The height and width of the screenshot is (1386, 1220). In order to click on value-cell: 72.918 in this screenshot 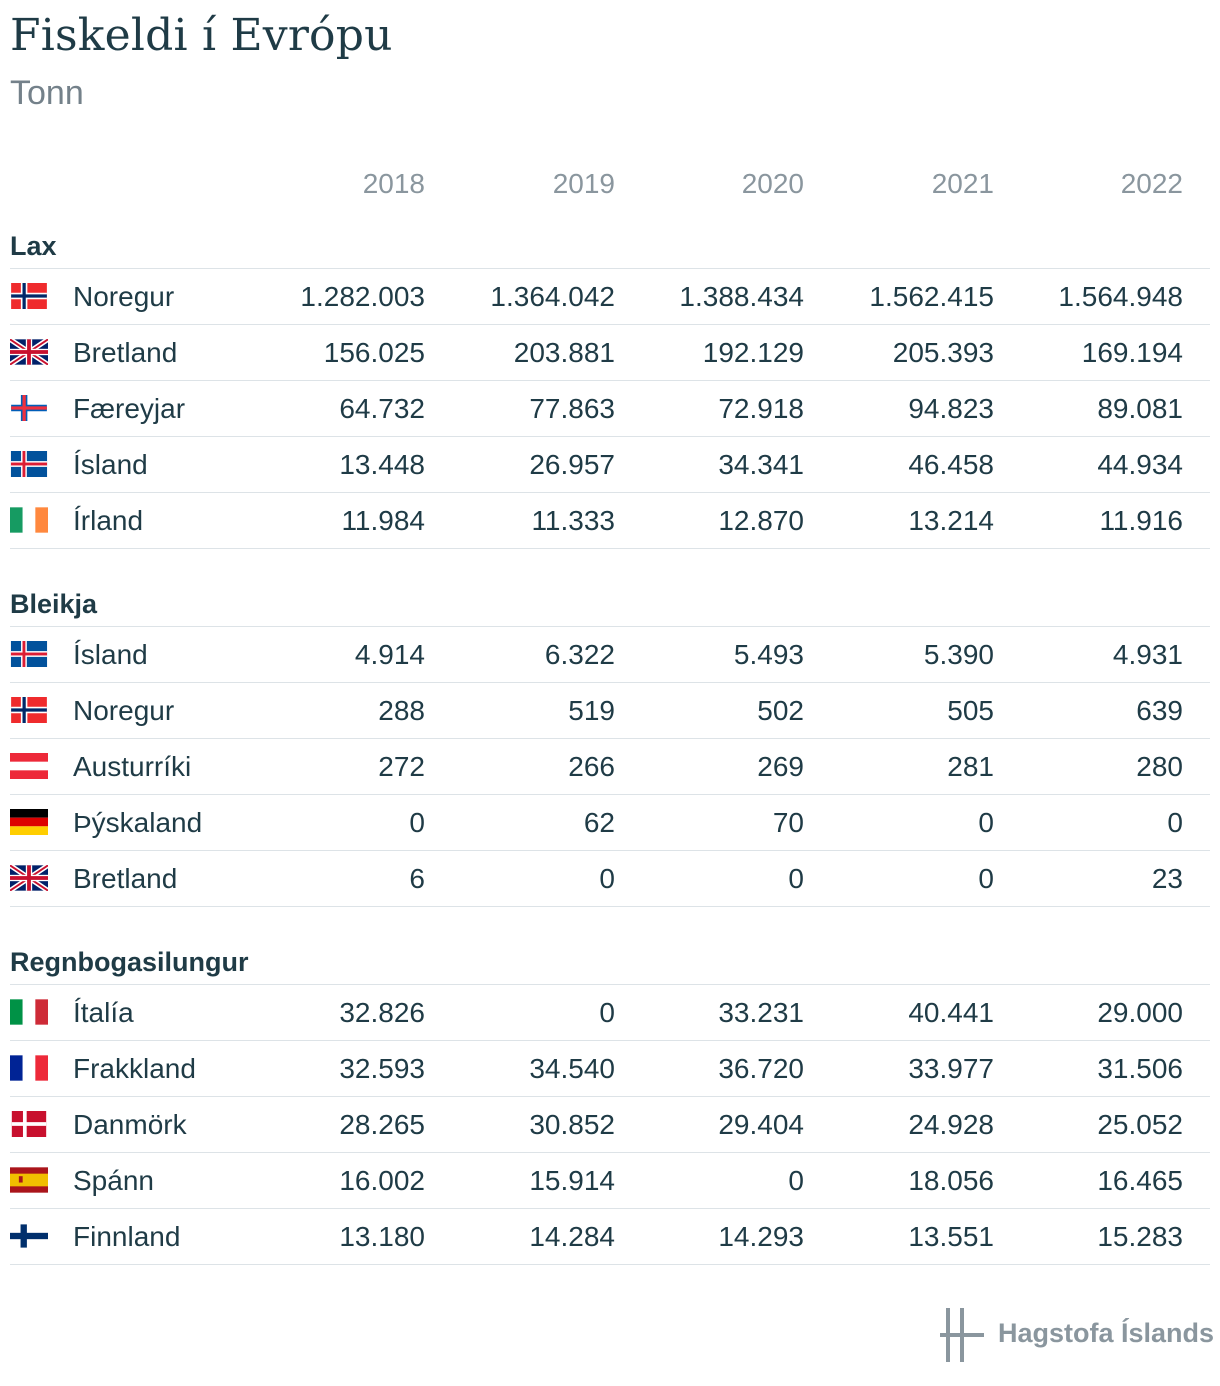, I will do `click(761, 408)`.